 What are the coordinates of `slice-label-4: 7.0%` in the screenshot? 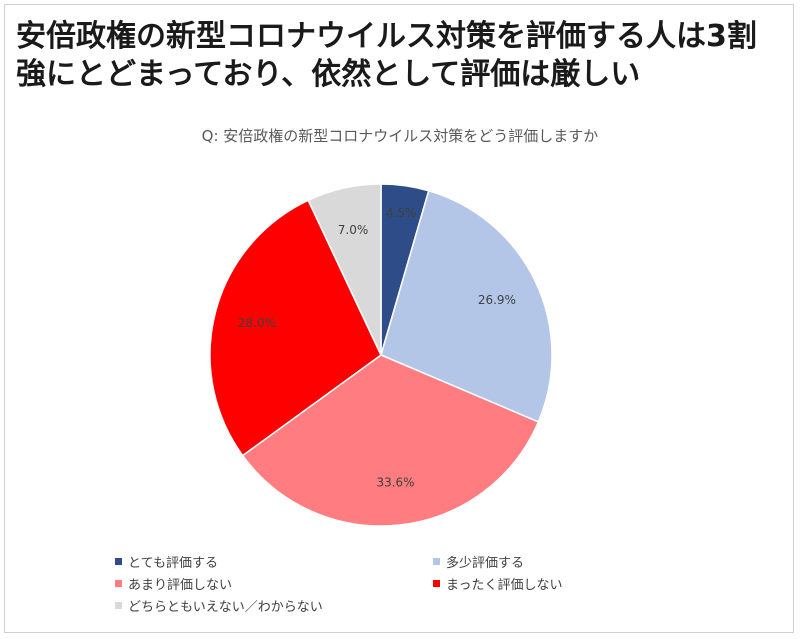 It's located at (353, 230).